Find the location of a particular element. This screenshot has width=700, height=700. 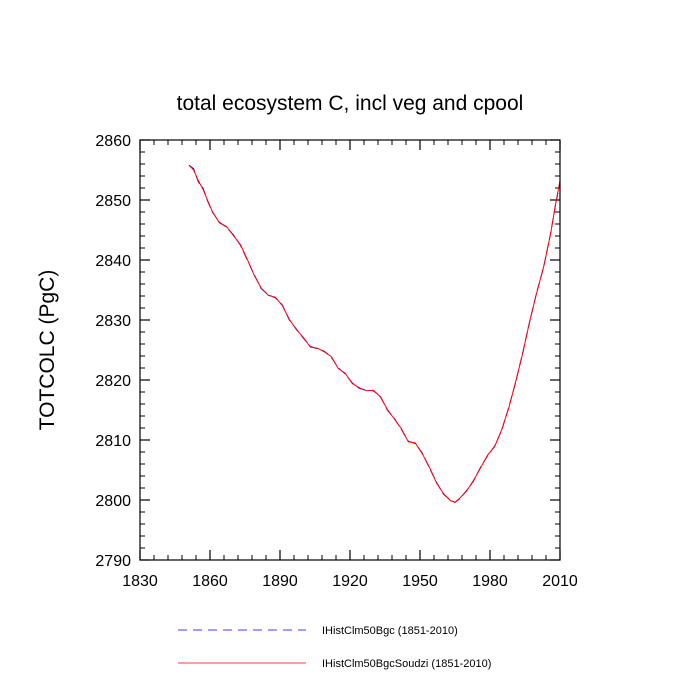

y-tick-label: 2820 is located at coordinates (113, 381).